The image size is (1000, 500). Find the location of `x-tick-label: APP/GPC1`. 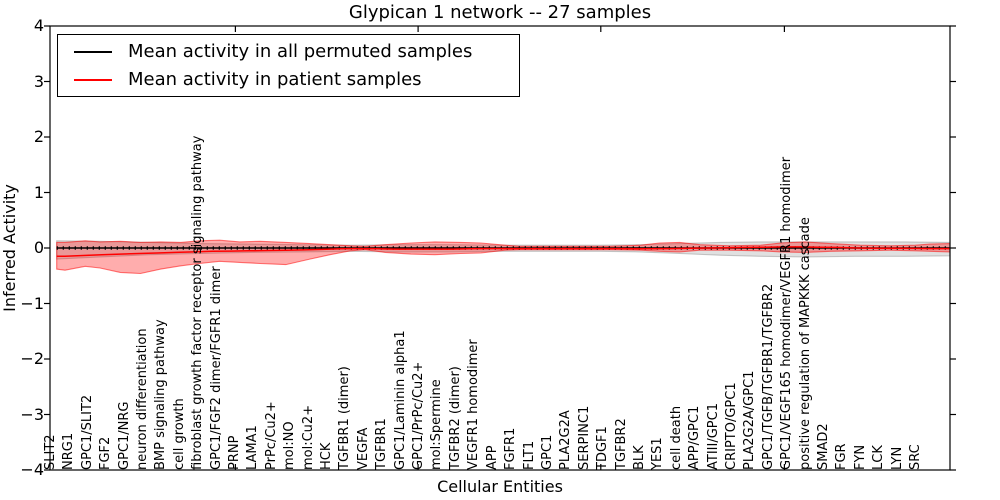

x-tick-label: APP/GPC1 is located at coordinates (695, 437).